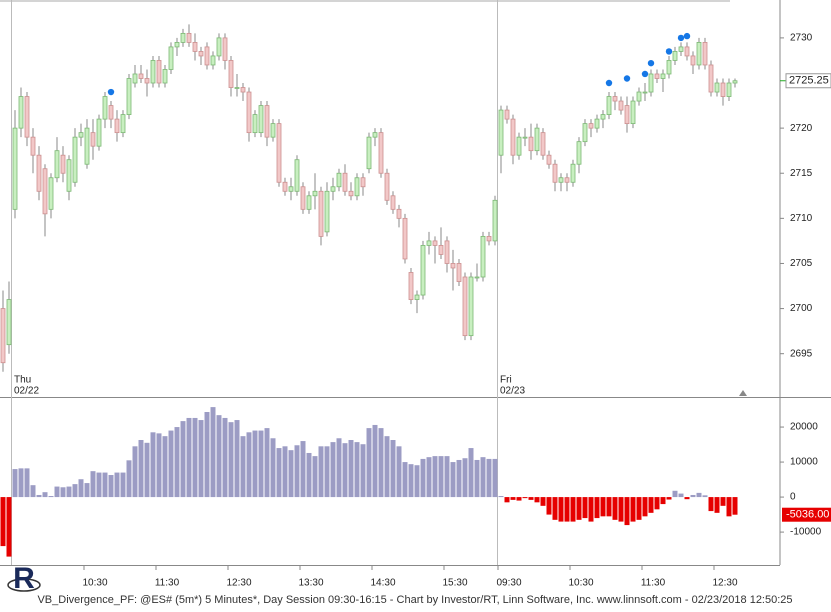 The height and width of the screenshot is (612, 831). I want to click on last-value-box, so click(806, 514).